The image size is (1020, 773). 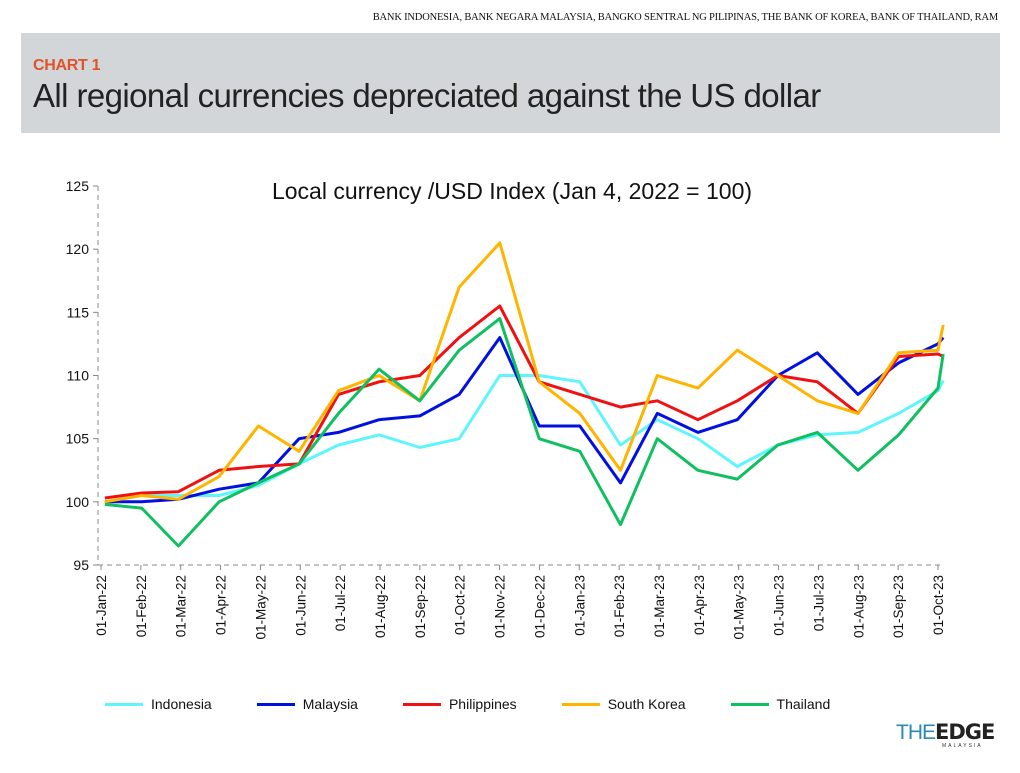 What do you see at coordinates (141, 606) in the screenshot?
I see `x-tick-label: 01-Feb-22` at bounding box center [141, 606].